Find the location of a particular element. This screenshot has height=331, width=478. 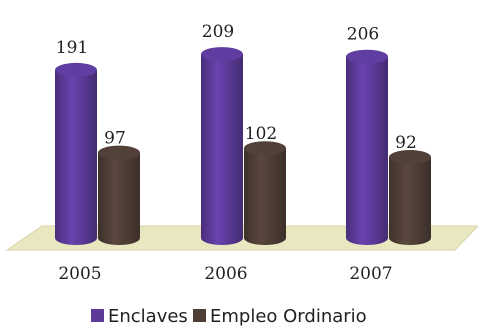

bar-empleo-ordinario-2005 is located at coordinates (119, 195).